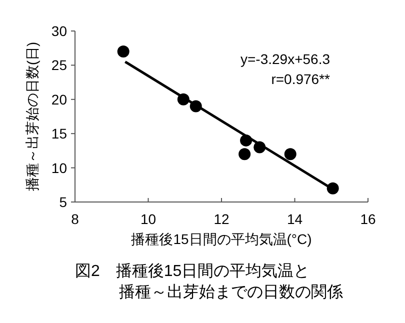  I want to click on y-tick-label: 10, so click(59, 168).